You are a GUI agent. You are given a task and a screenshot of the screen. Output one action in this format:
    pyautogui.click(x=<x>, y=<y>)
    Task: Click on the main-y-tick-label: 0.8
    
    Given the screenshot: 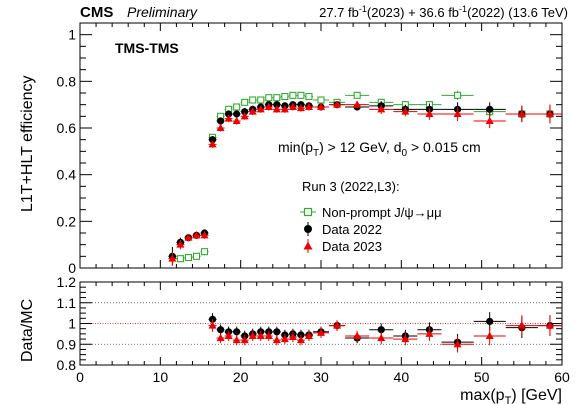 What is the action you would take?
    pyautogui.click(x=67, y=81)
    